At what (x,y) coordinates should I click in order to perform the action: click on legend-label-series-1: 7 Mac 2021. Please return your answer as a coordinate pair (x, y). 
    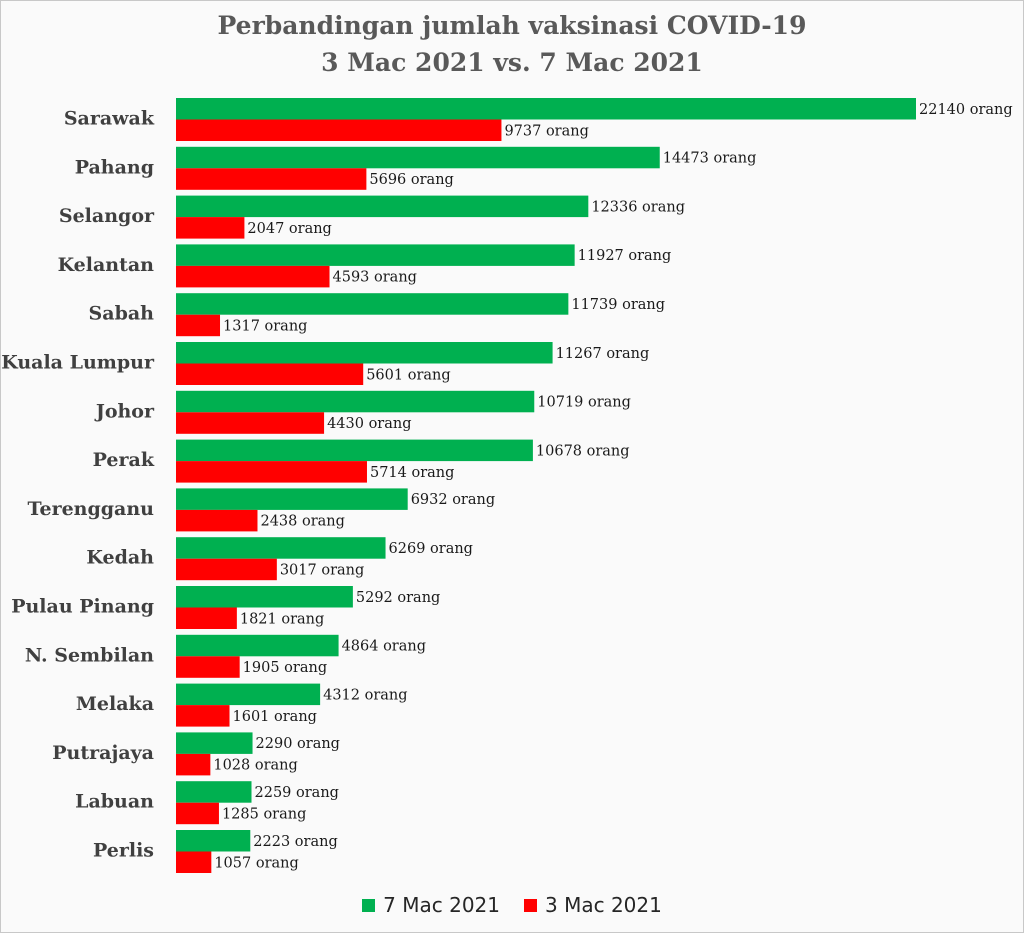
    Looking at the image, I should click on (441, 905).